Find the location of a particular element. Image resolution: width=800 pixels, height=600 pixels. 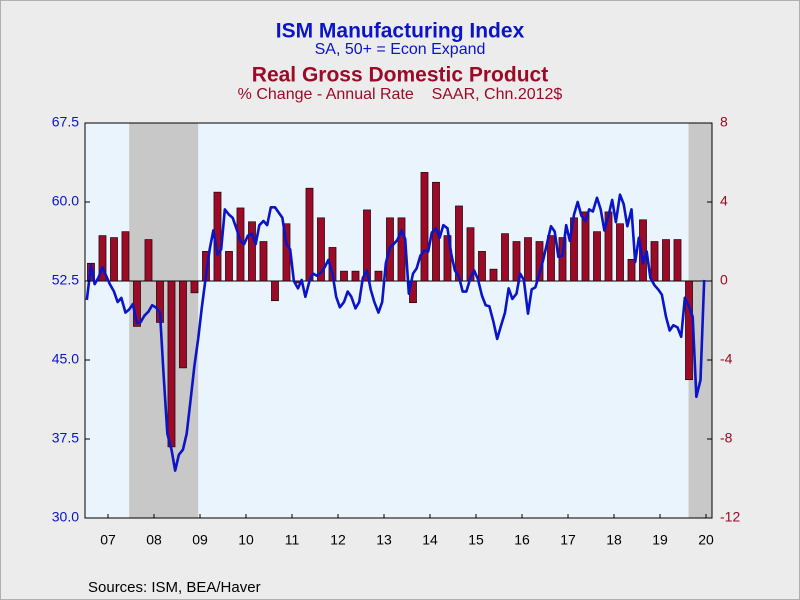

x-tick-label: 11 is located at coordinates (292, 540).